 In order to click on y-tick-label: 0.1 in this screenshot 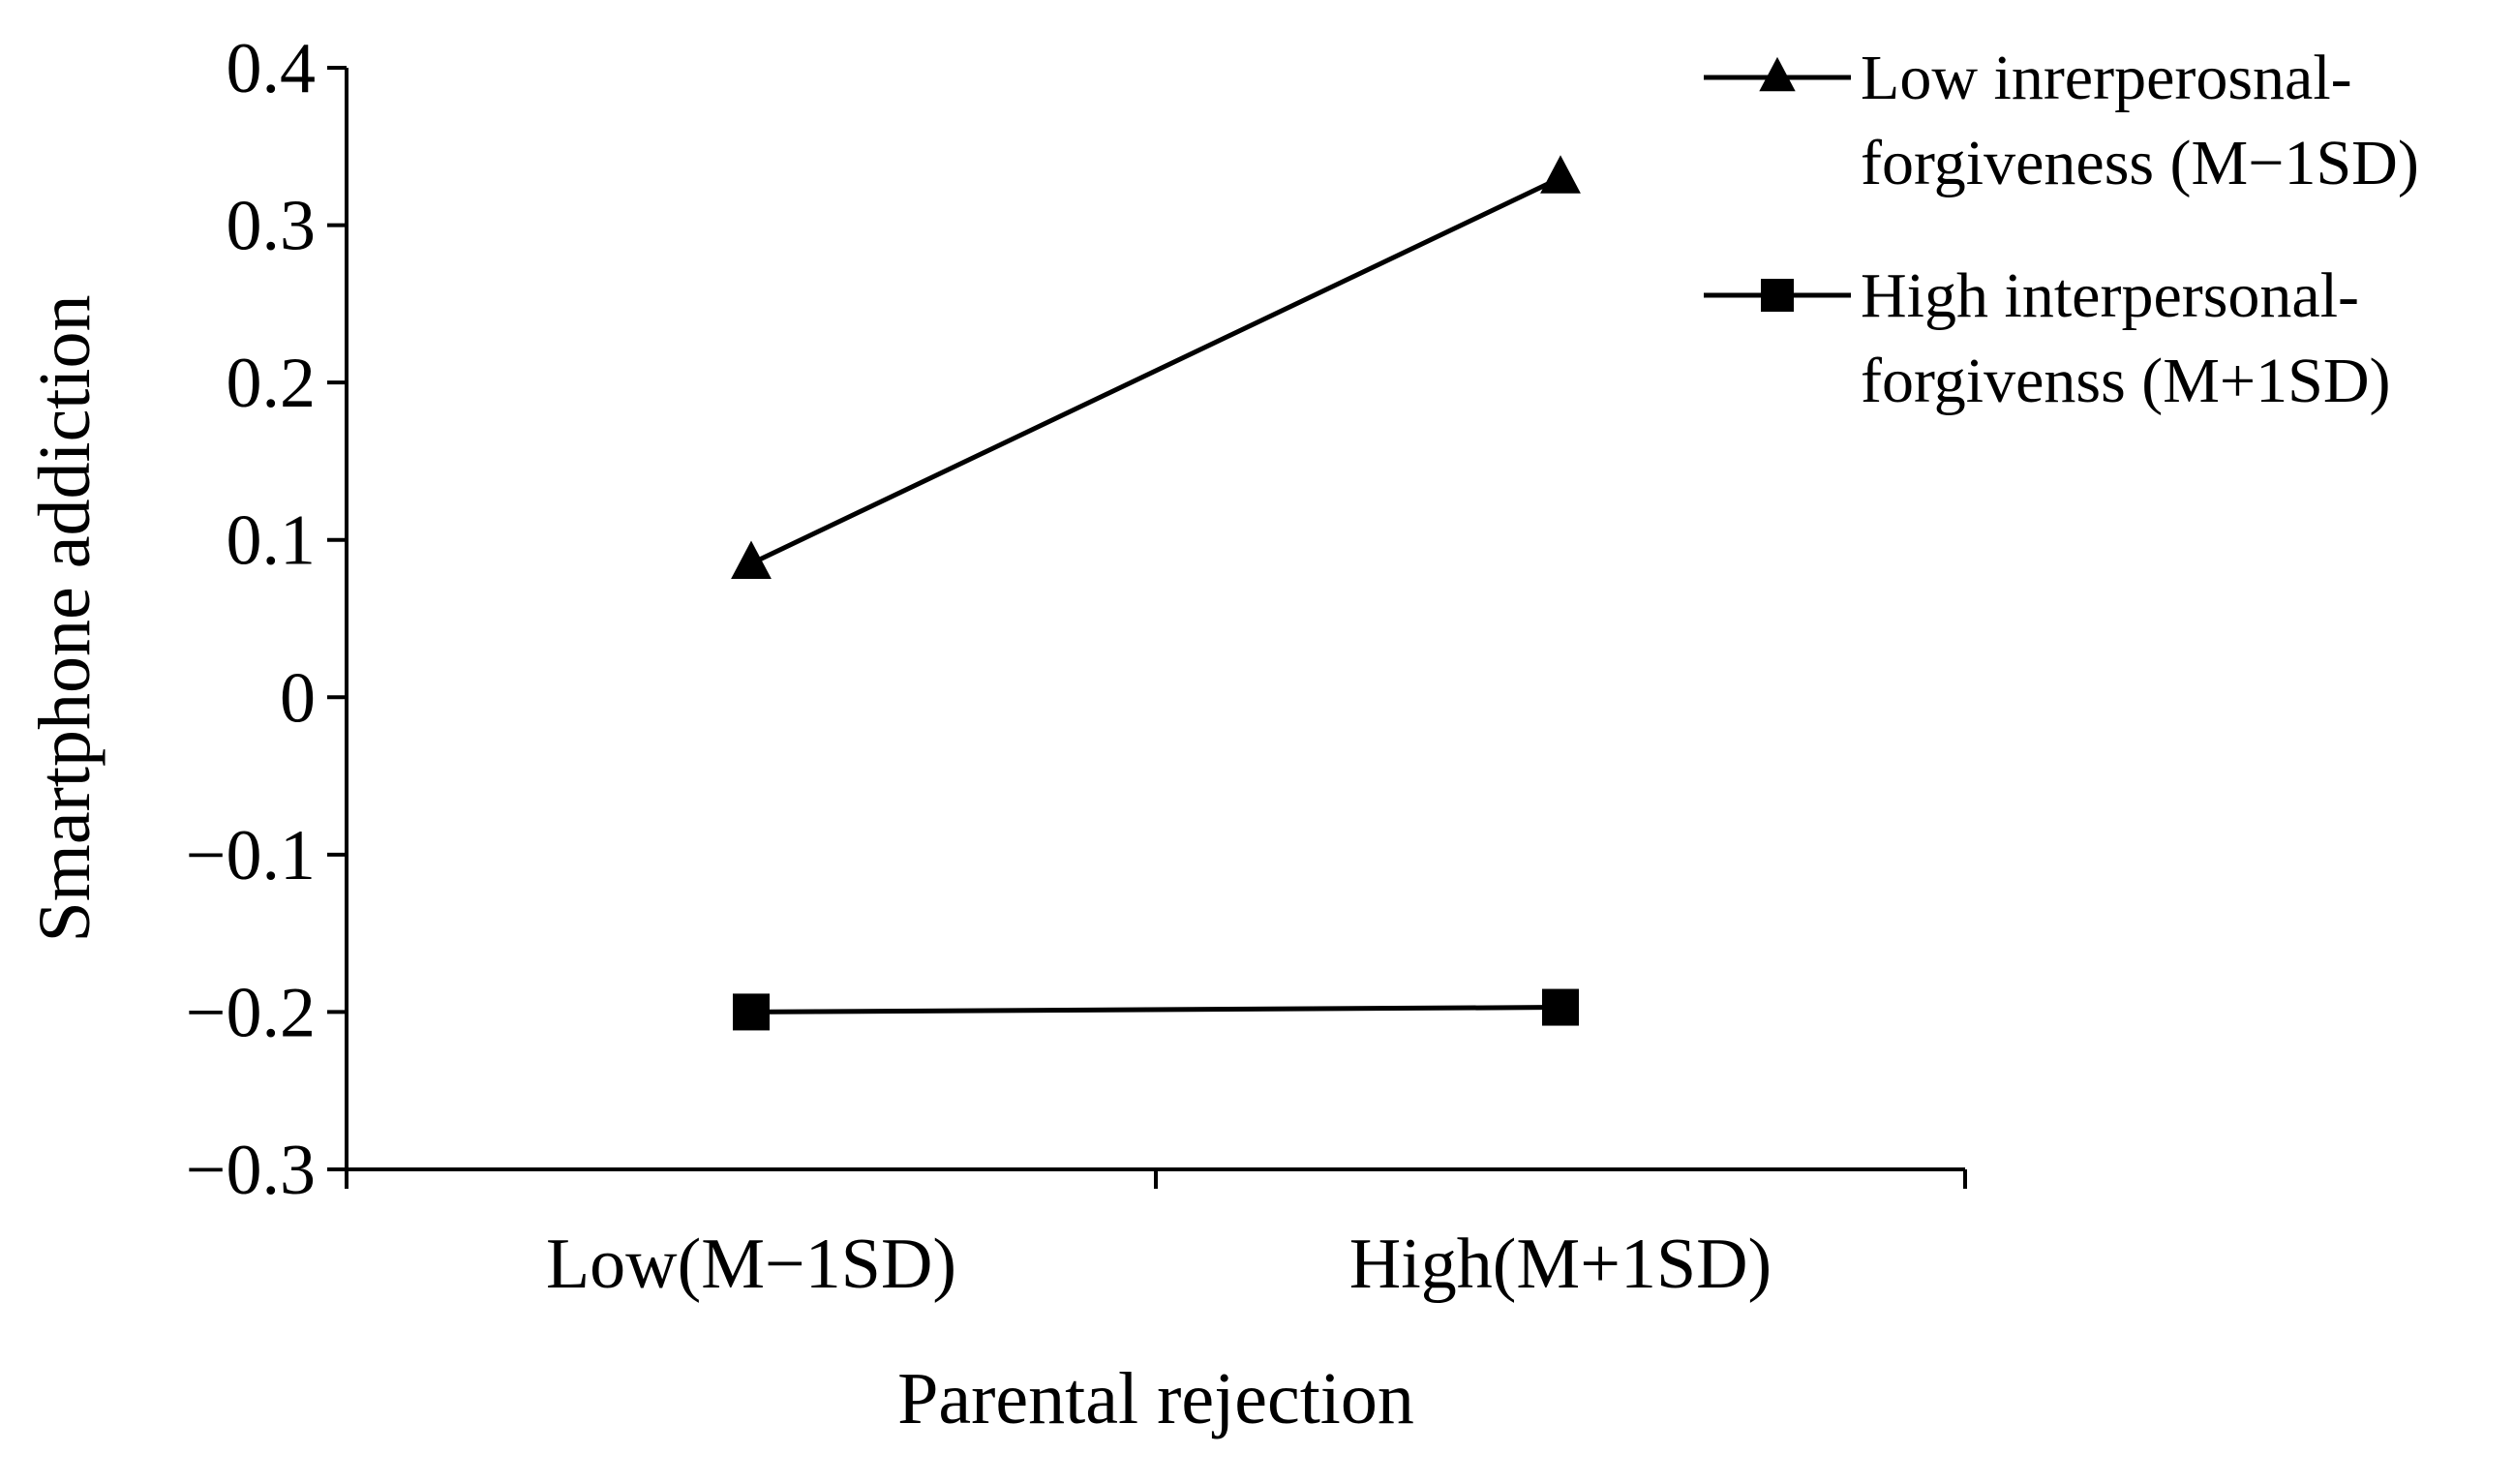, I will do `click(272, 541)`.